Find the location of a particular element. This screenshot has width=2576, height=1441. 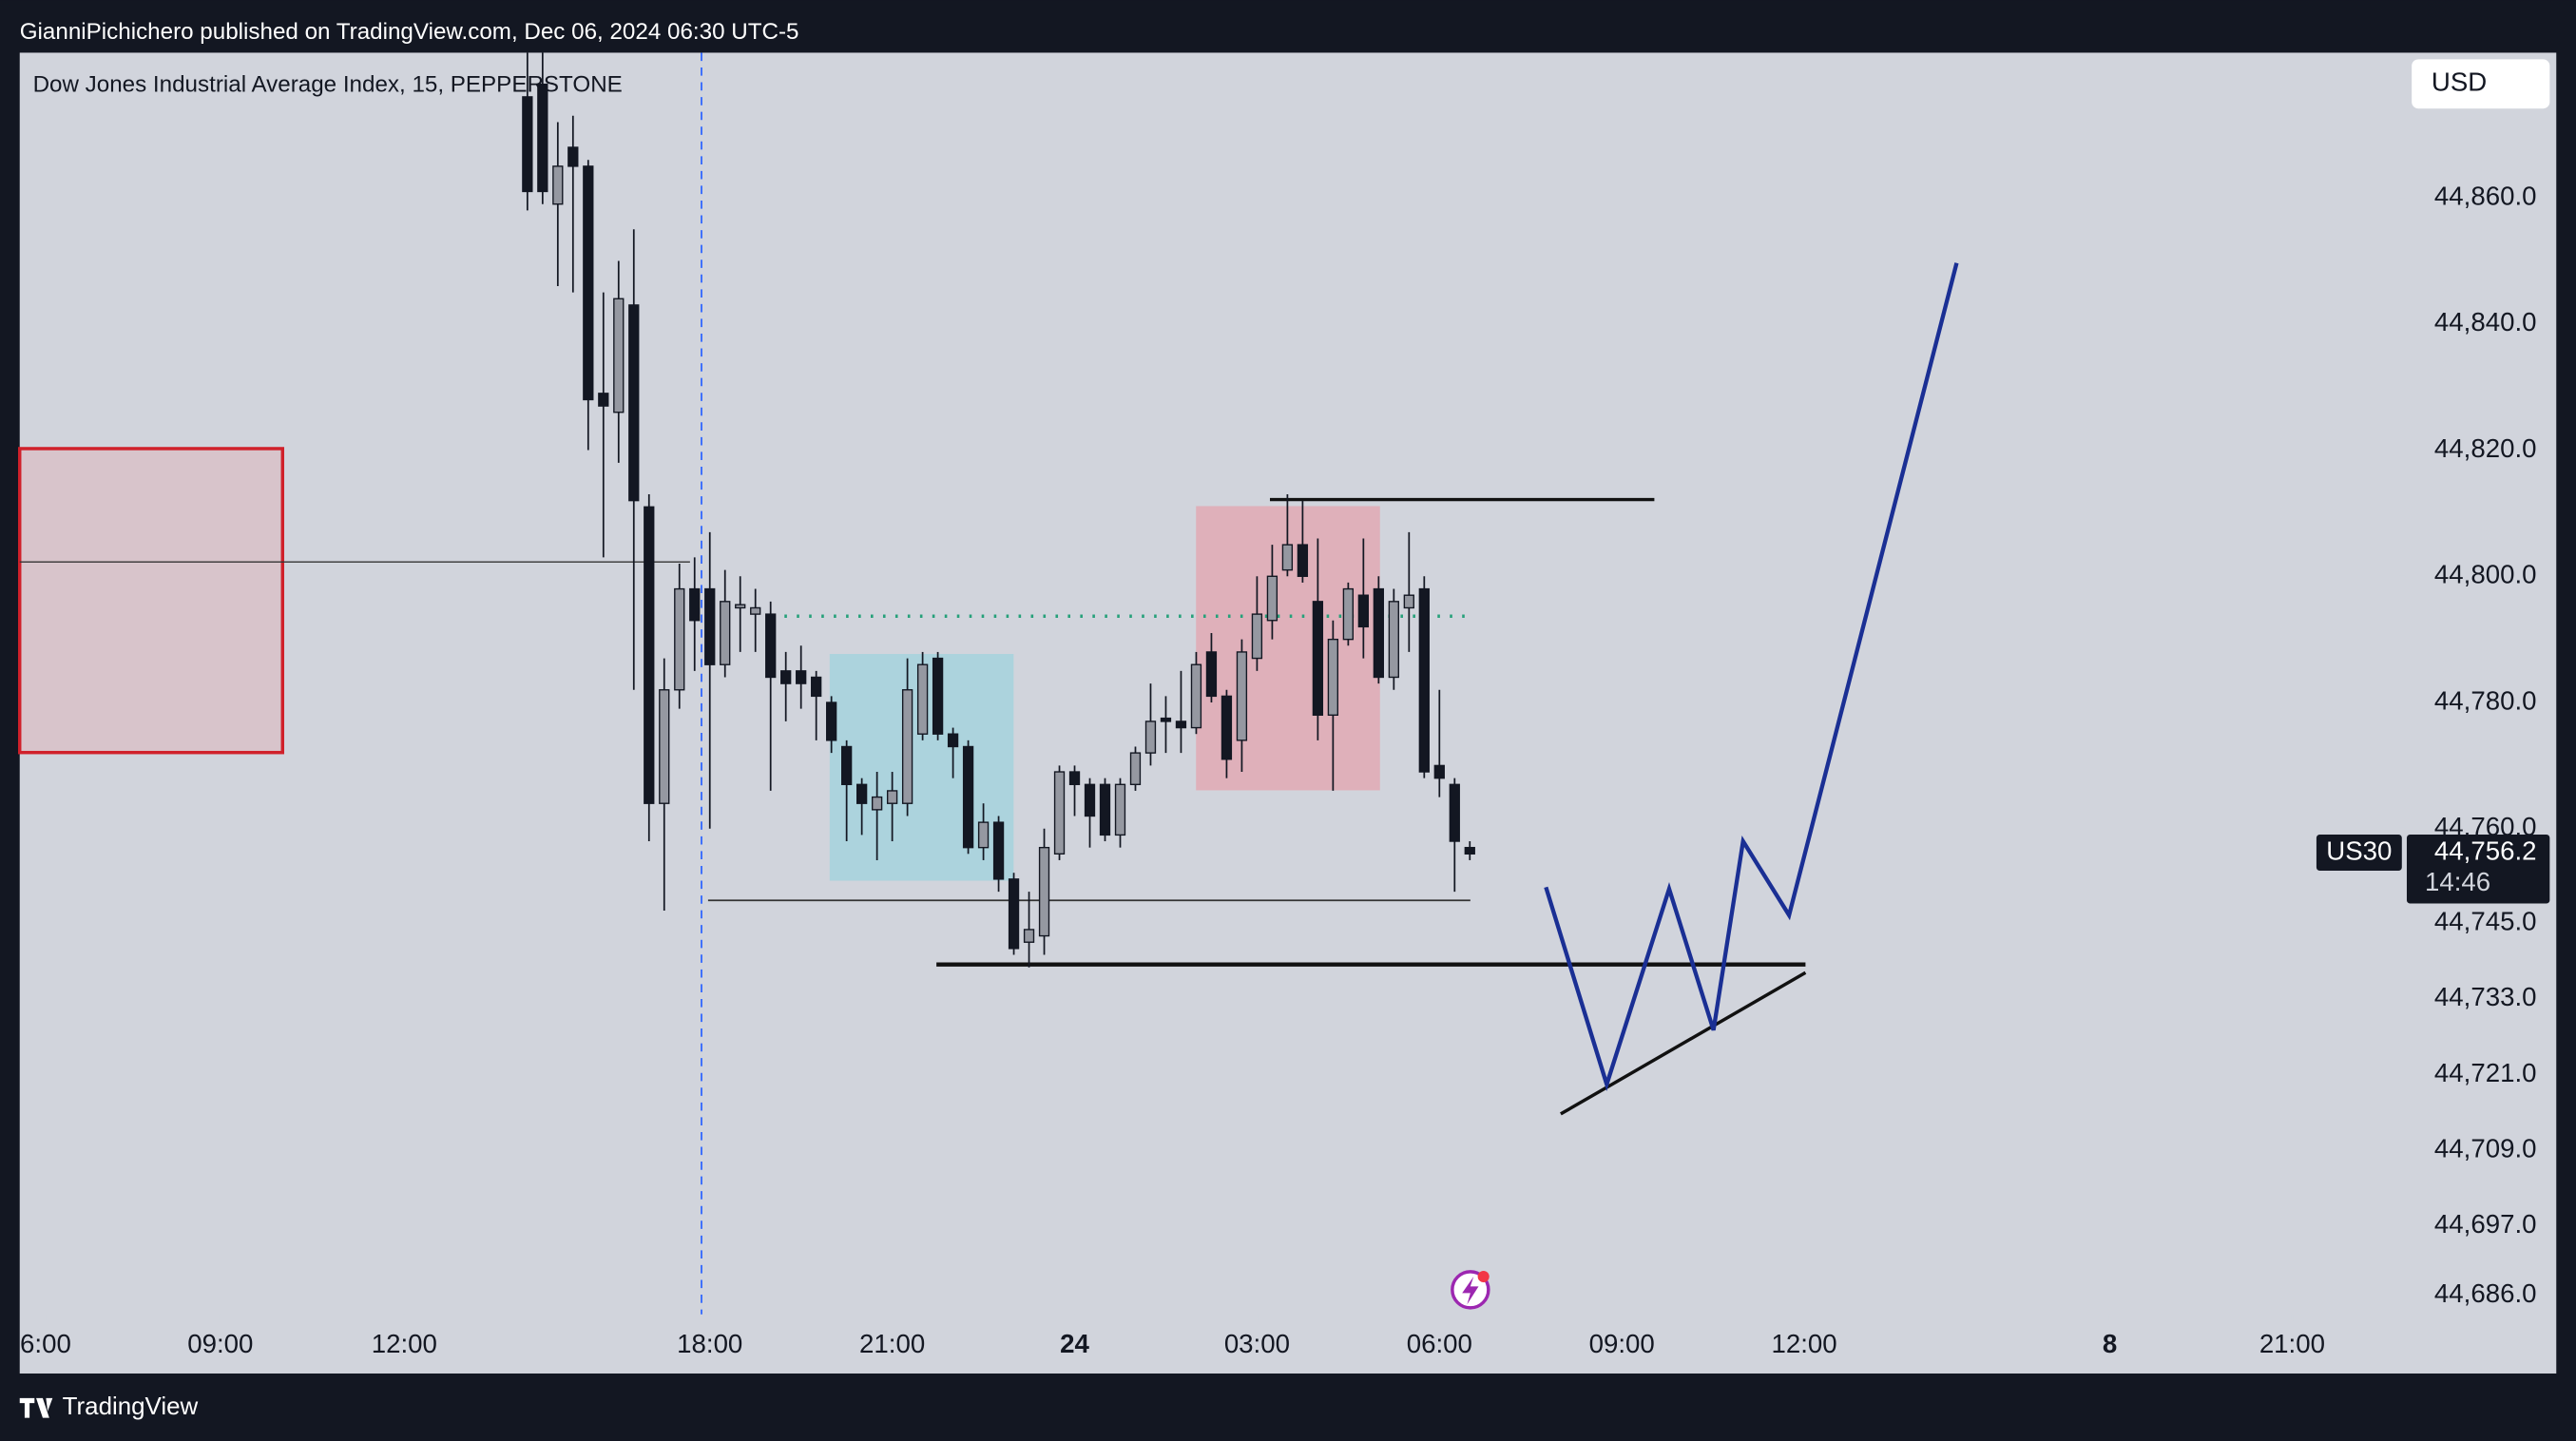

projection-path is located at coordinates (1751, 677).